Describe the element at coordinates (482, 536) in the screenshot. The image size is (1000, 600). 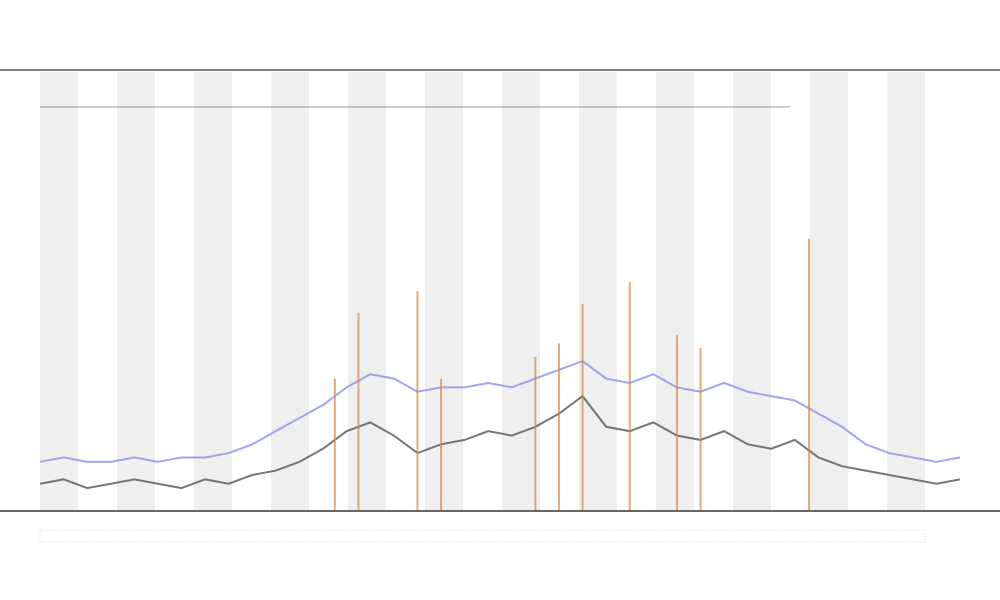
I see `x-labels-decoration` at that location.